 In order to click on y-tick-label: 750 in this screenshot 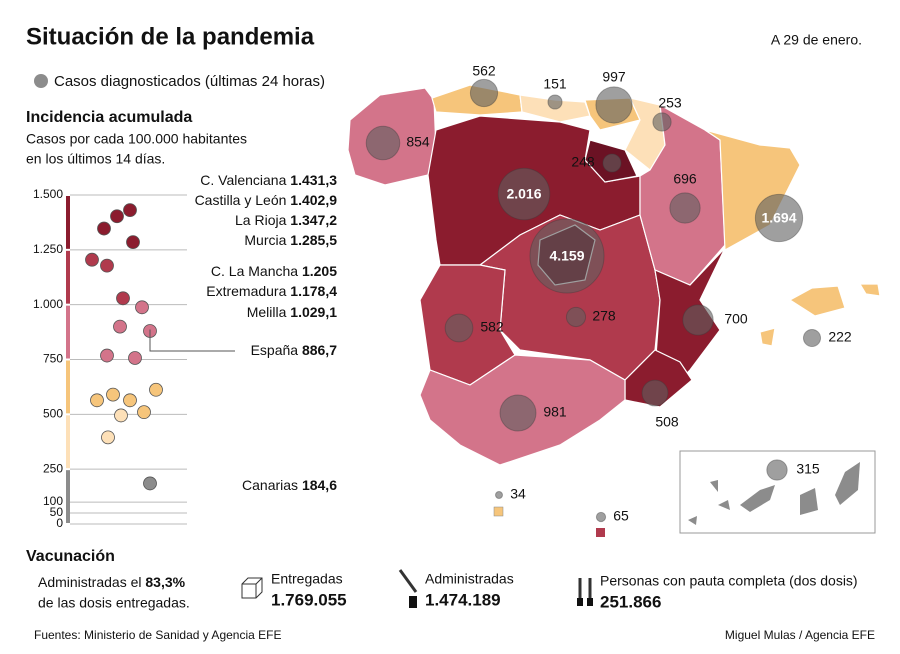, I will do `click(53, 359)`.